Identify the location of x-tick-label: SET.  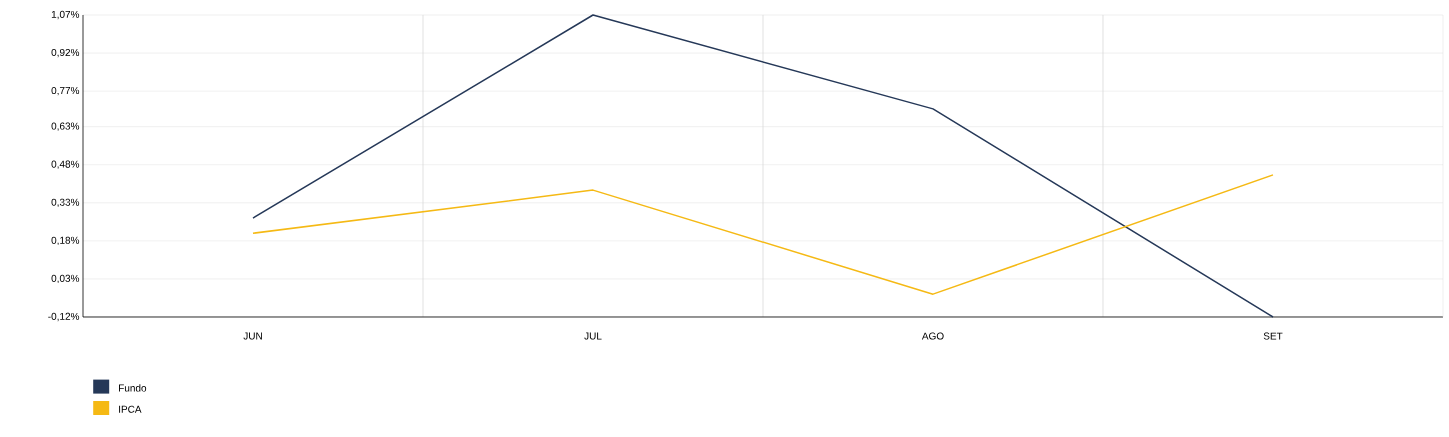
(1273, 336).